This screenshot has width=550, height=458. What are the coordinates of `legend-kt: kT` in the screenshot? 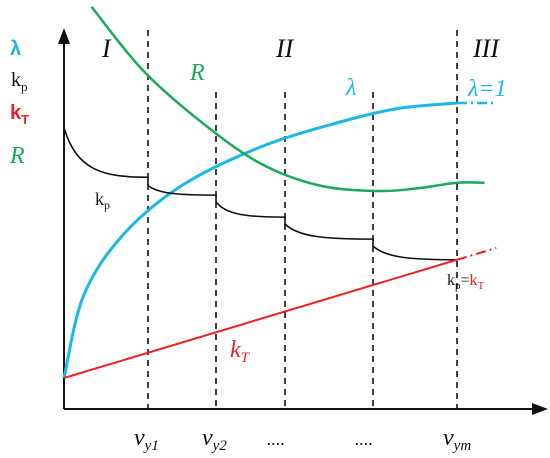 It's located at (19, 114).